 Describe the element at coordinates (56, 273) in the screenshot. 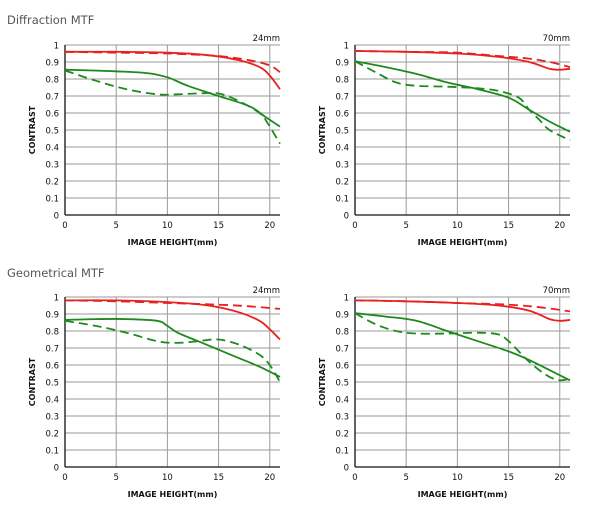

I see `section-title-geometrical: Geometrical MTF` at that location.